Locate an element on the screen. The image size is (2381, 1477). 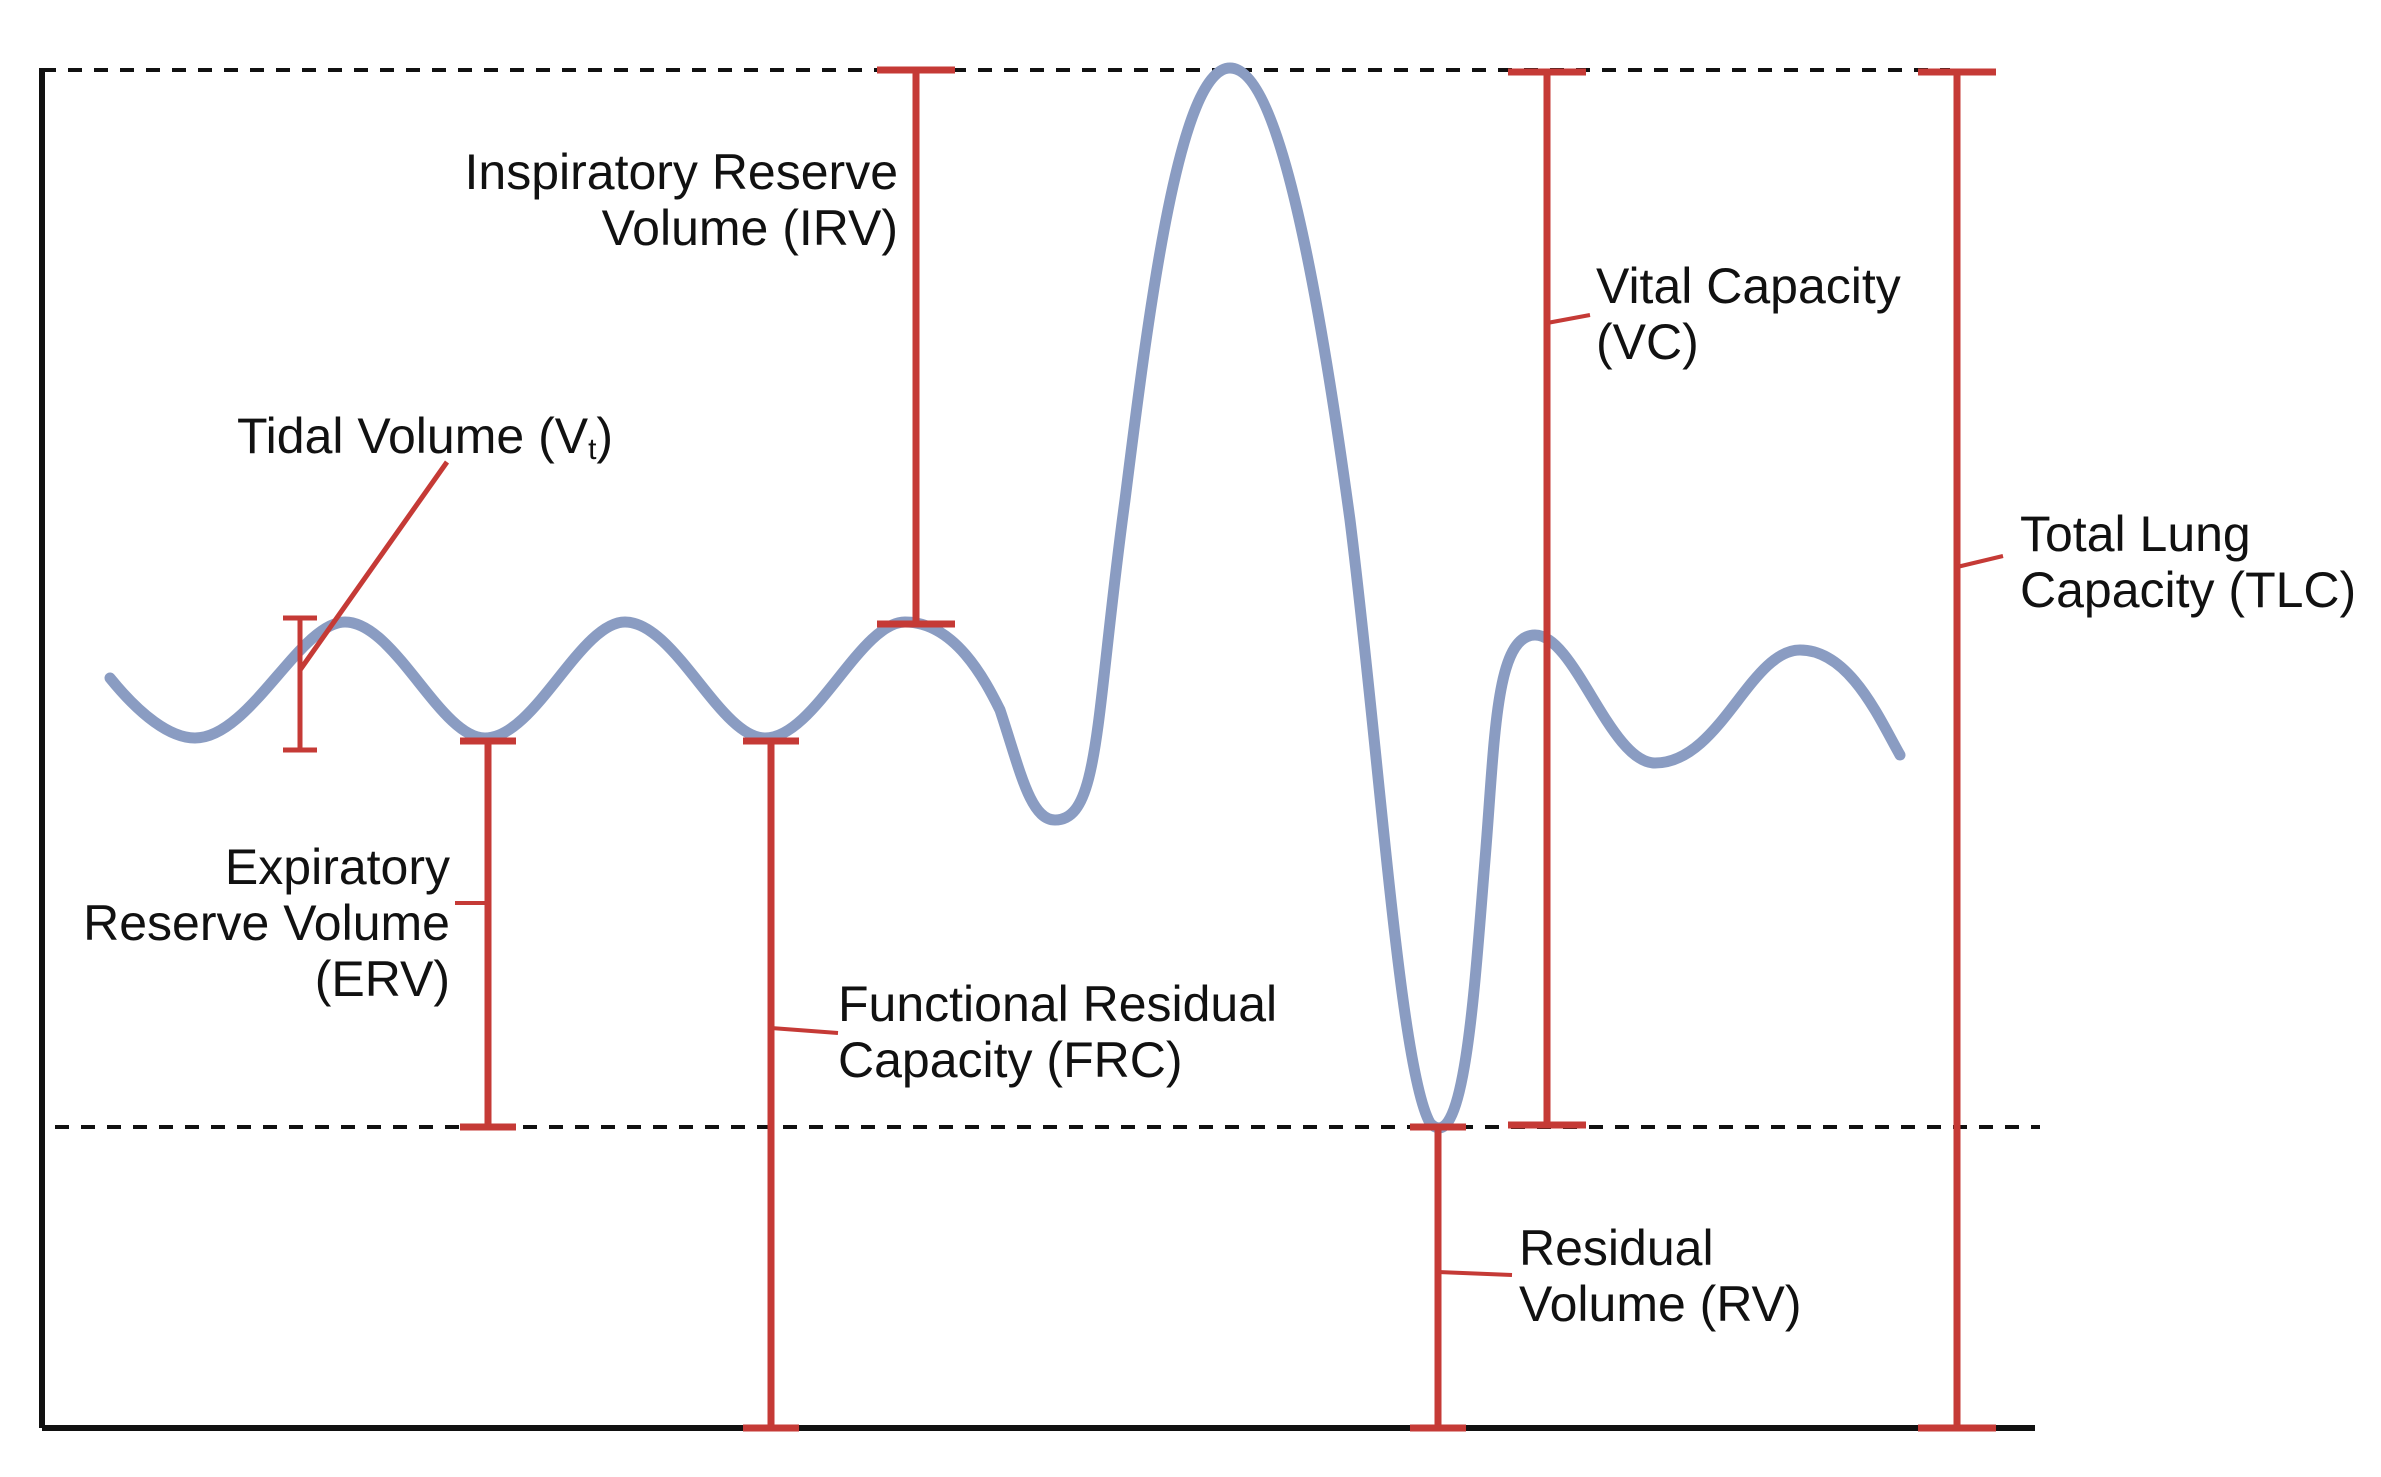
frc-label-line1: Functional Residual is located at coordinates (1058, 1004).